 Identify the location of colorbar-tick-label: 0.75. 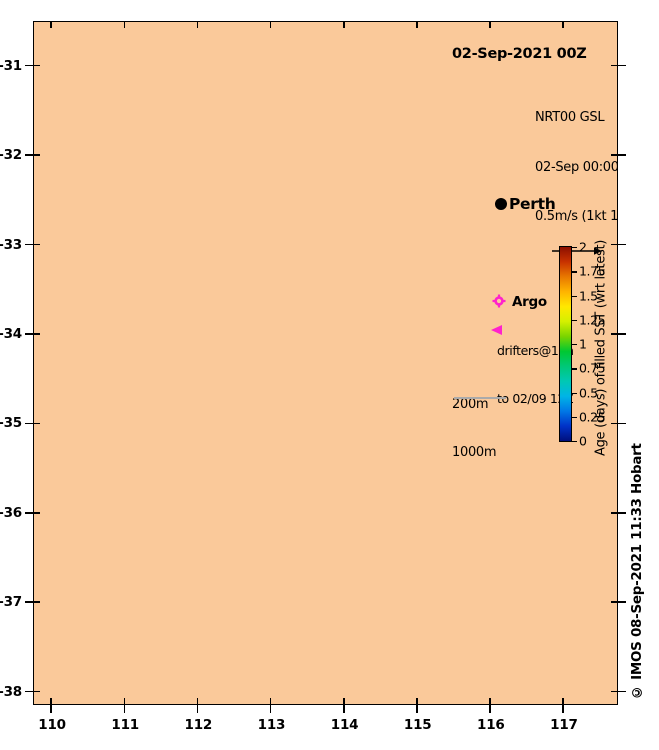
(592, 368).